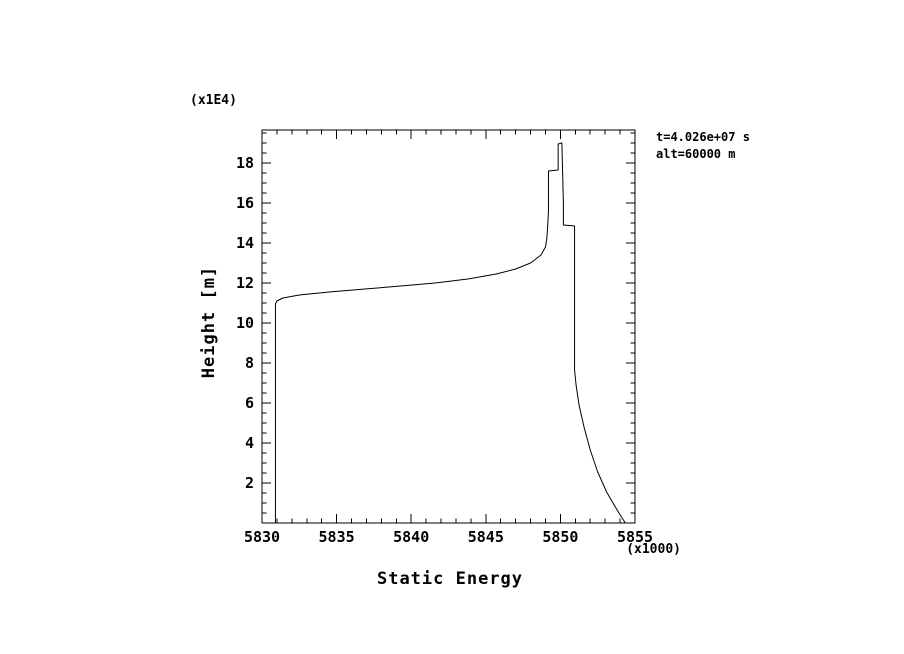 The width and height of the screenshot is (904, 654). I want to click on y-tick-label: 4, so click(249, 443).